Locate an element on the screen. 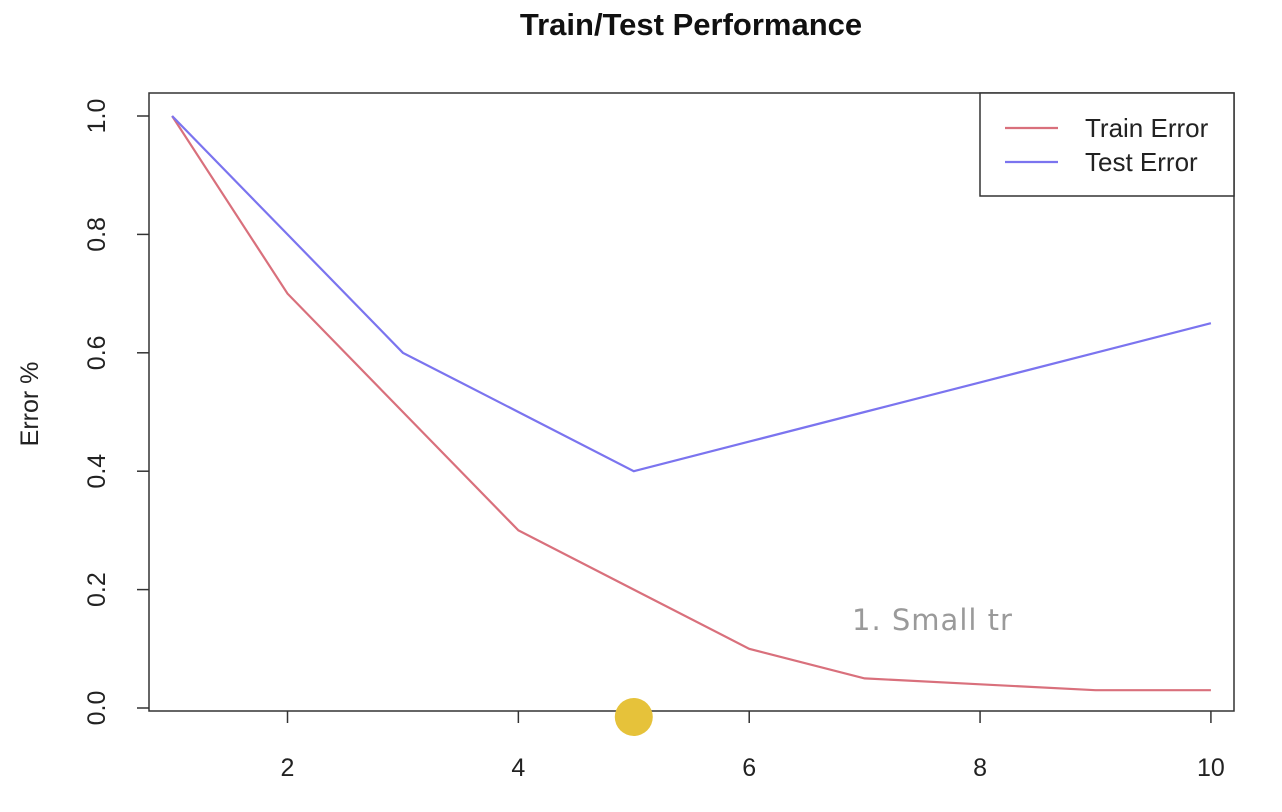 This screenshot has height=812, width=1282. y-tick-label: 0.2 is located at coordinates (97, 589).